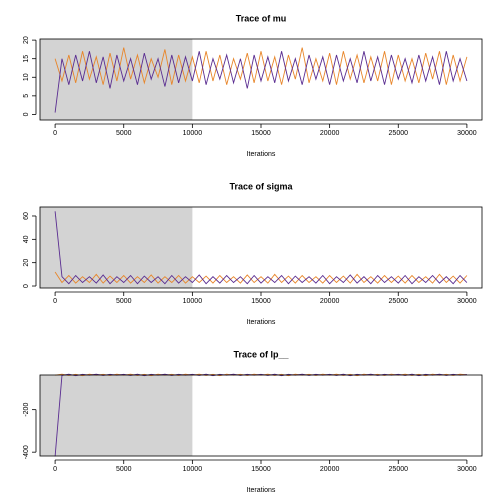 The width and height of the screenshot is (504, 504). I want to click on chart-title: Trace of mu, so click(261, 18).